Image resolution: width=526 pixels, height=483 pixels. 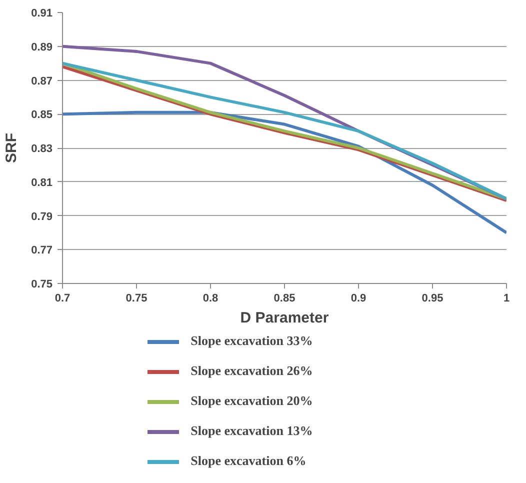 What do you see at coordinates (433, 298) in the screenshot?
I see `x-tick-label: 0.95` at bounding box center [433, 298].